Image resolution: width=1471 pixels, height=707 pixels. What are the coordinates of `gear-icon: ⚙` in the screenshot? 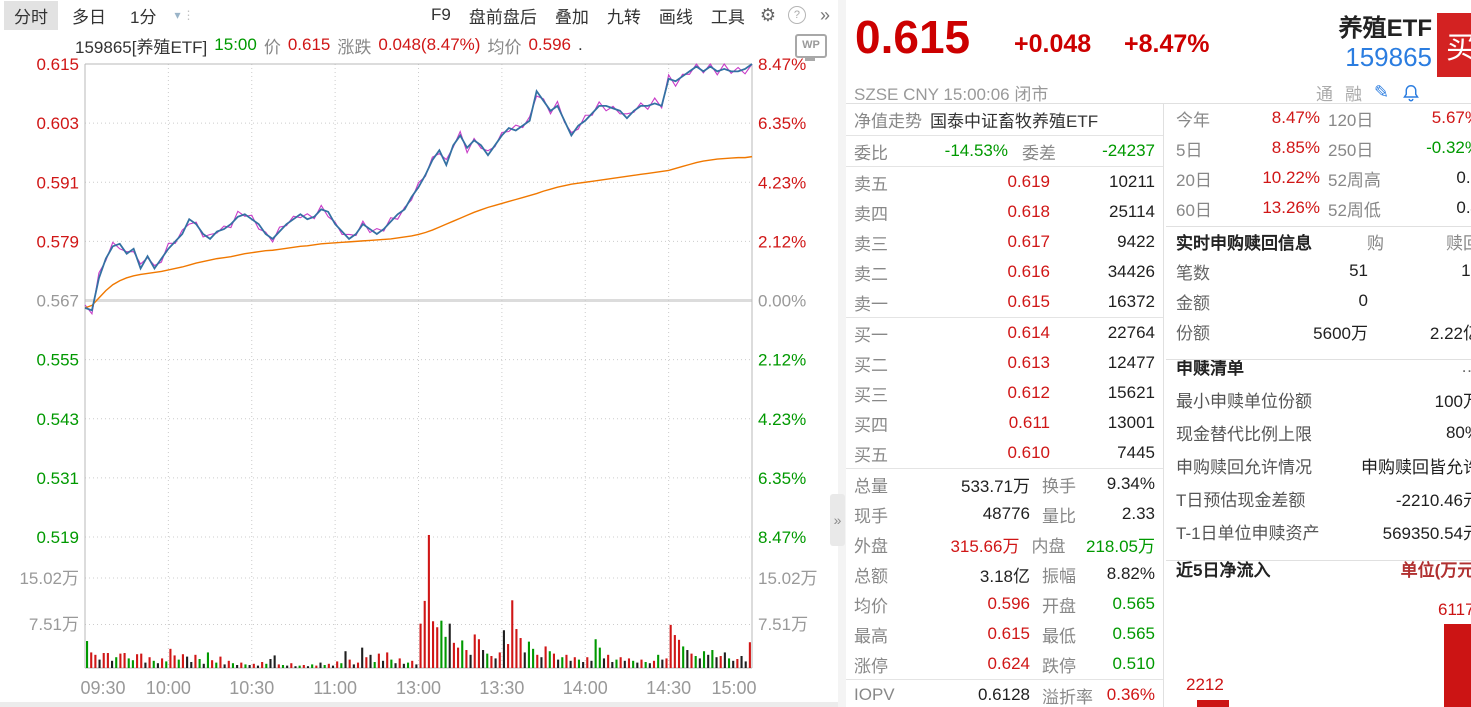 It's located at (767, 14).